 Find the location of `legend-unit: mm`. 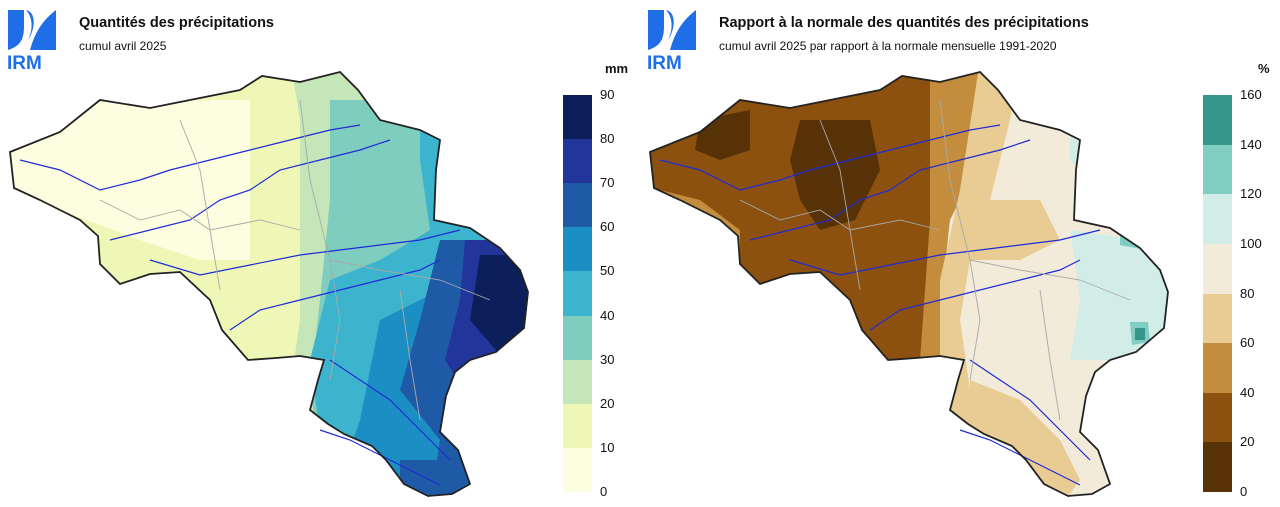

legend-unit: mm is located at coordinates (617, 68).